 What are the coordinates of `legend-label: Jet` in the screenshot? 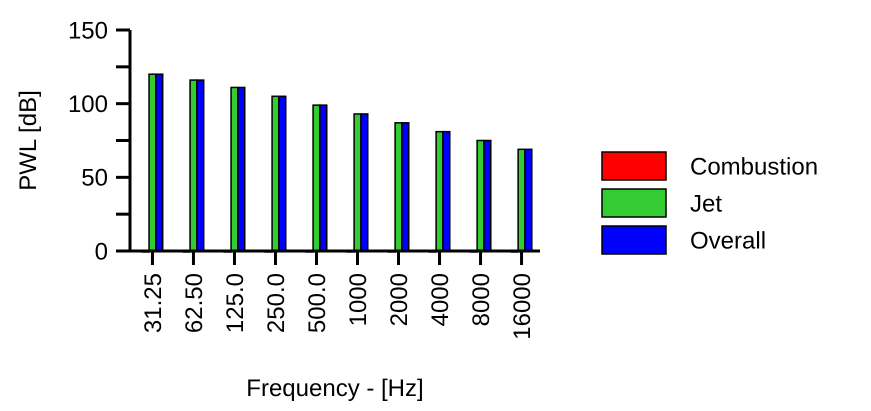 It's located at (706, 204).